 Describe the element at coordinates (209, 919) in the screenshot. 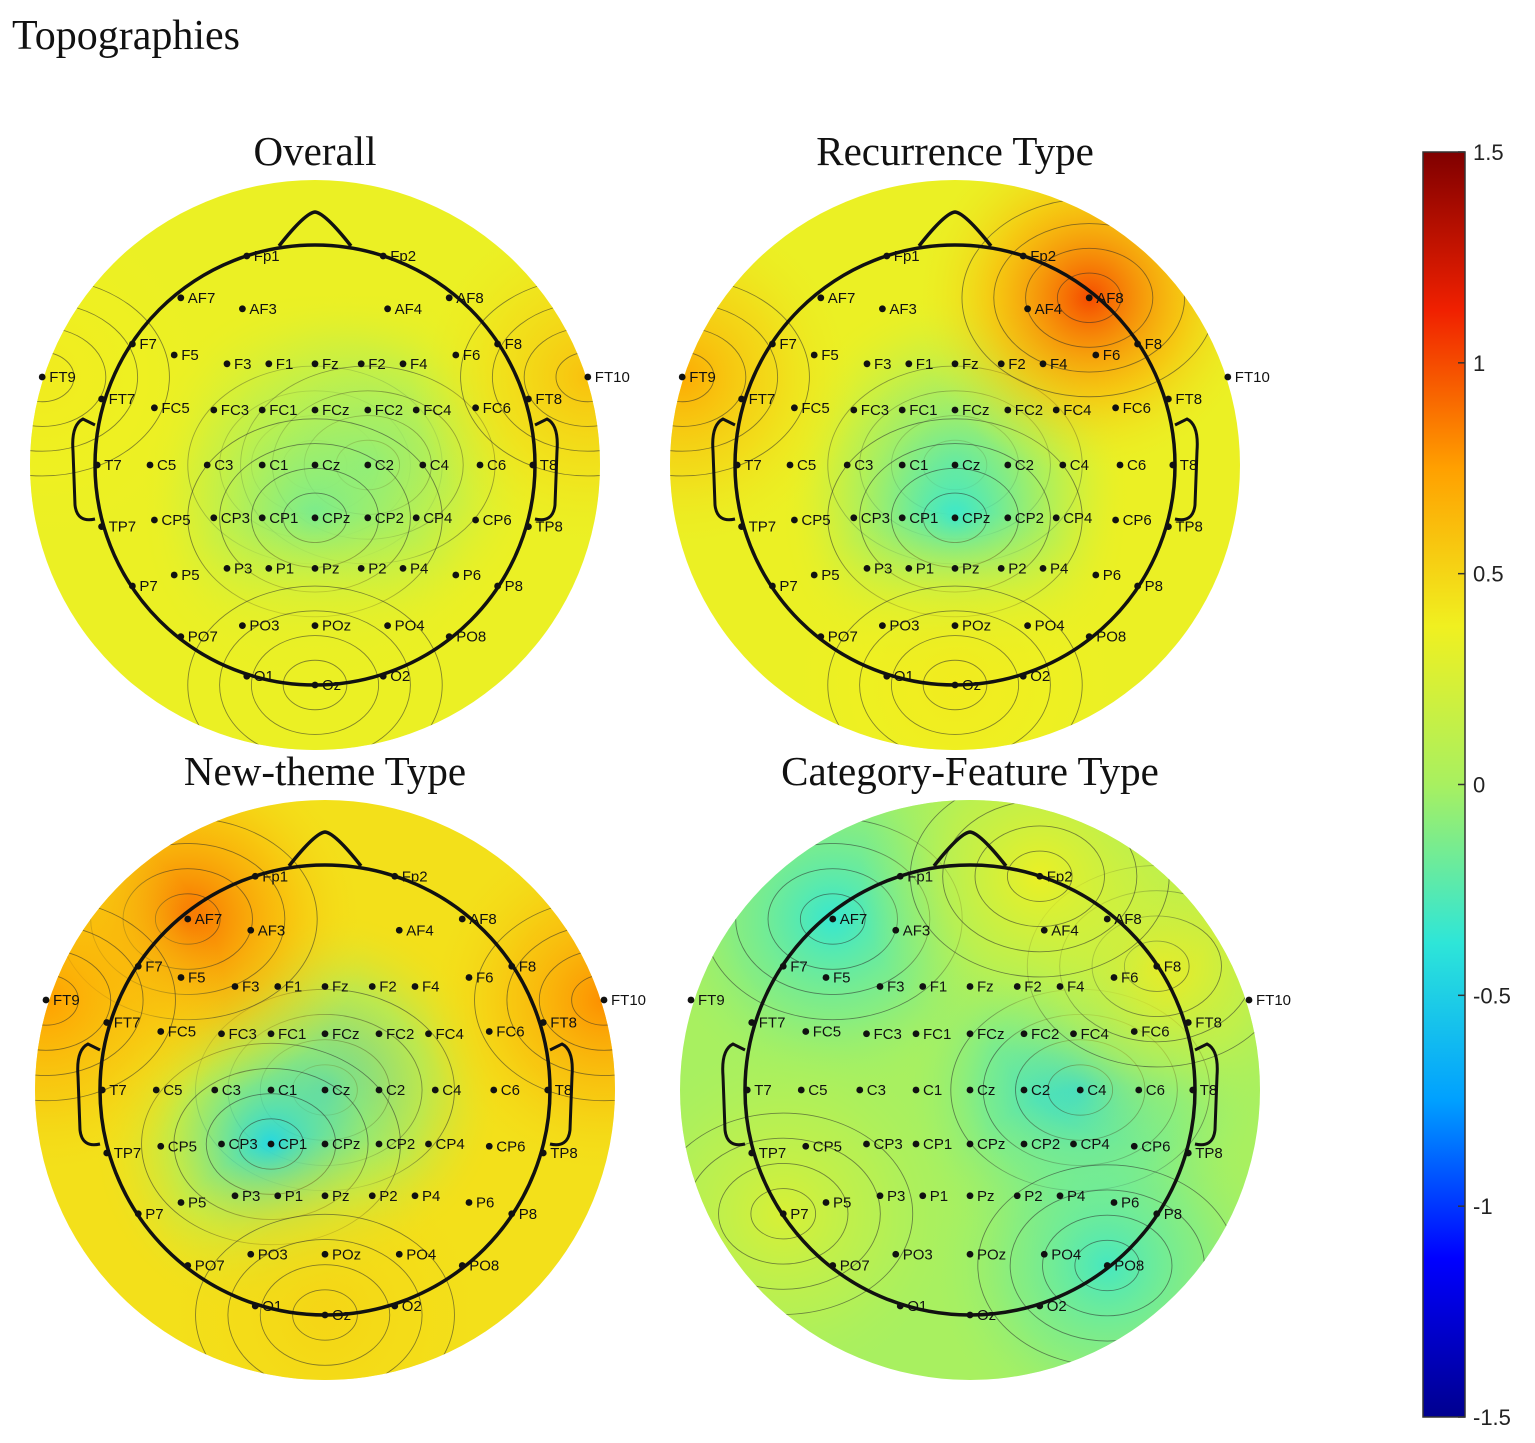

I see `electrode-label: AF7` at that location.